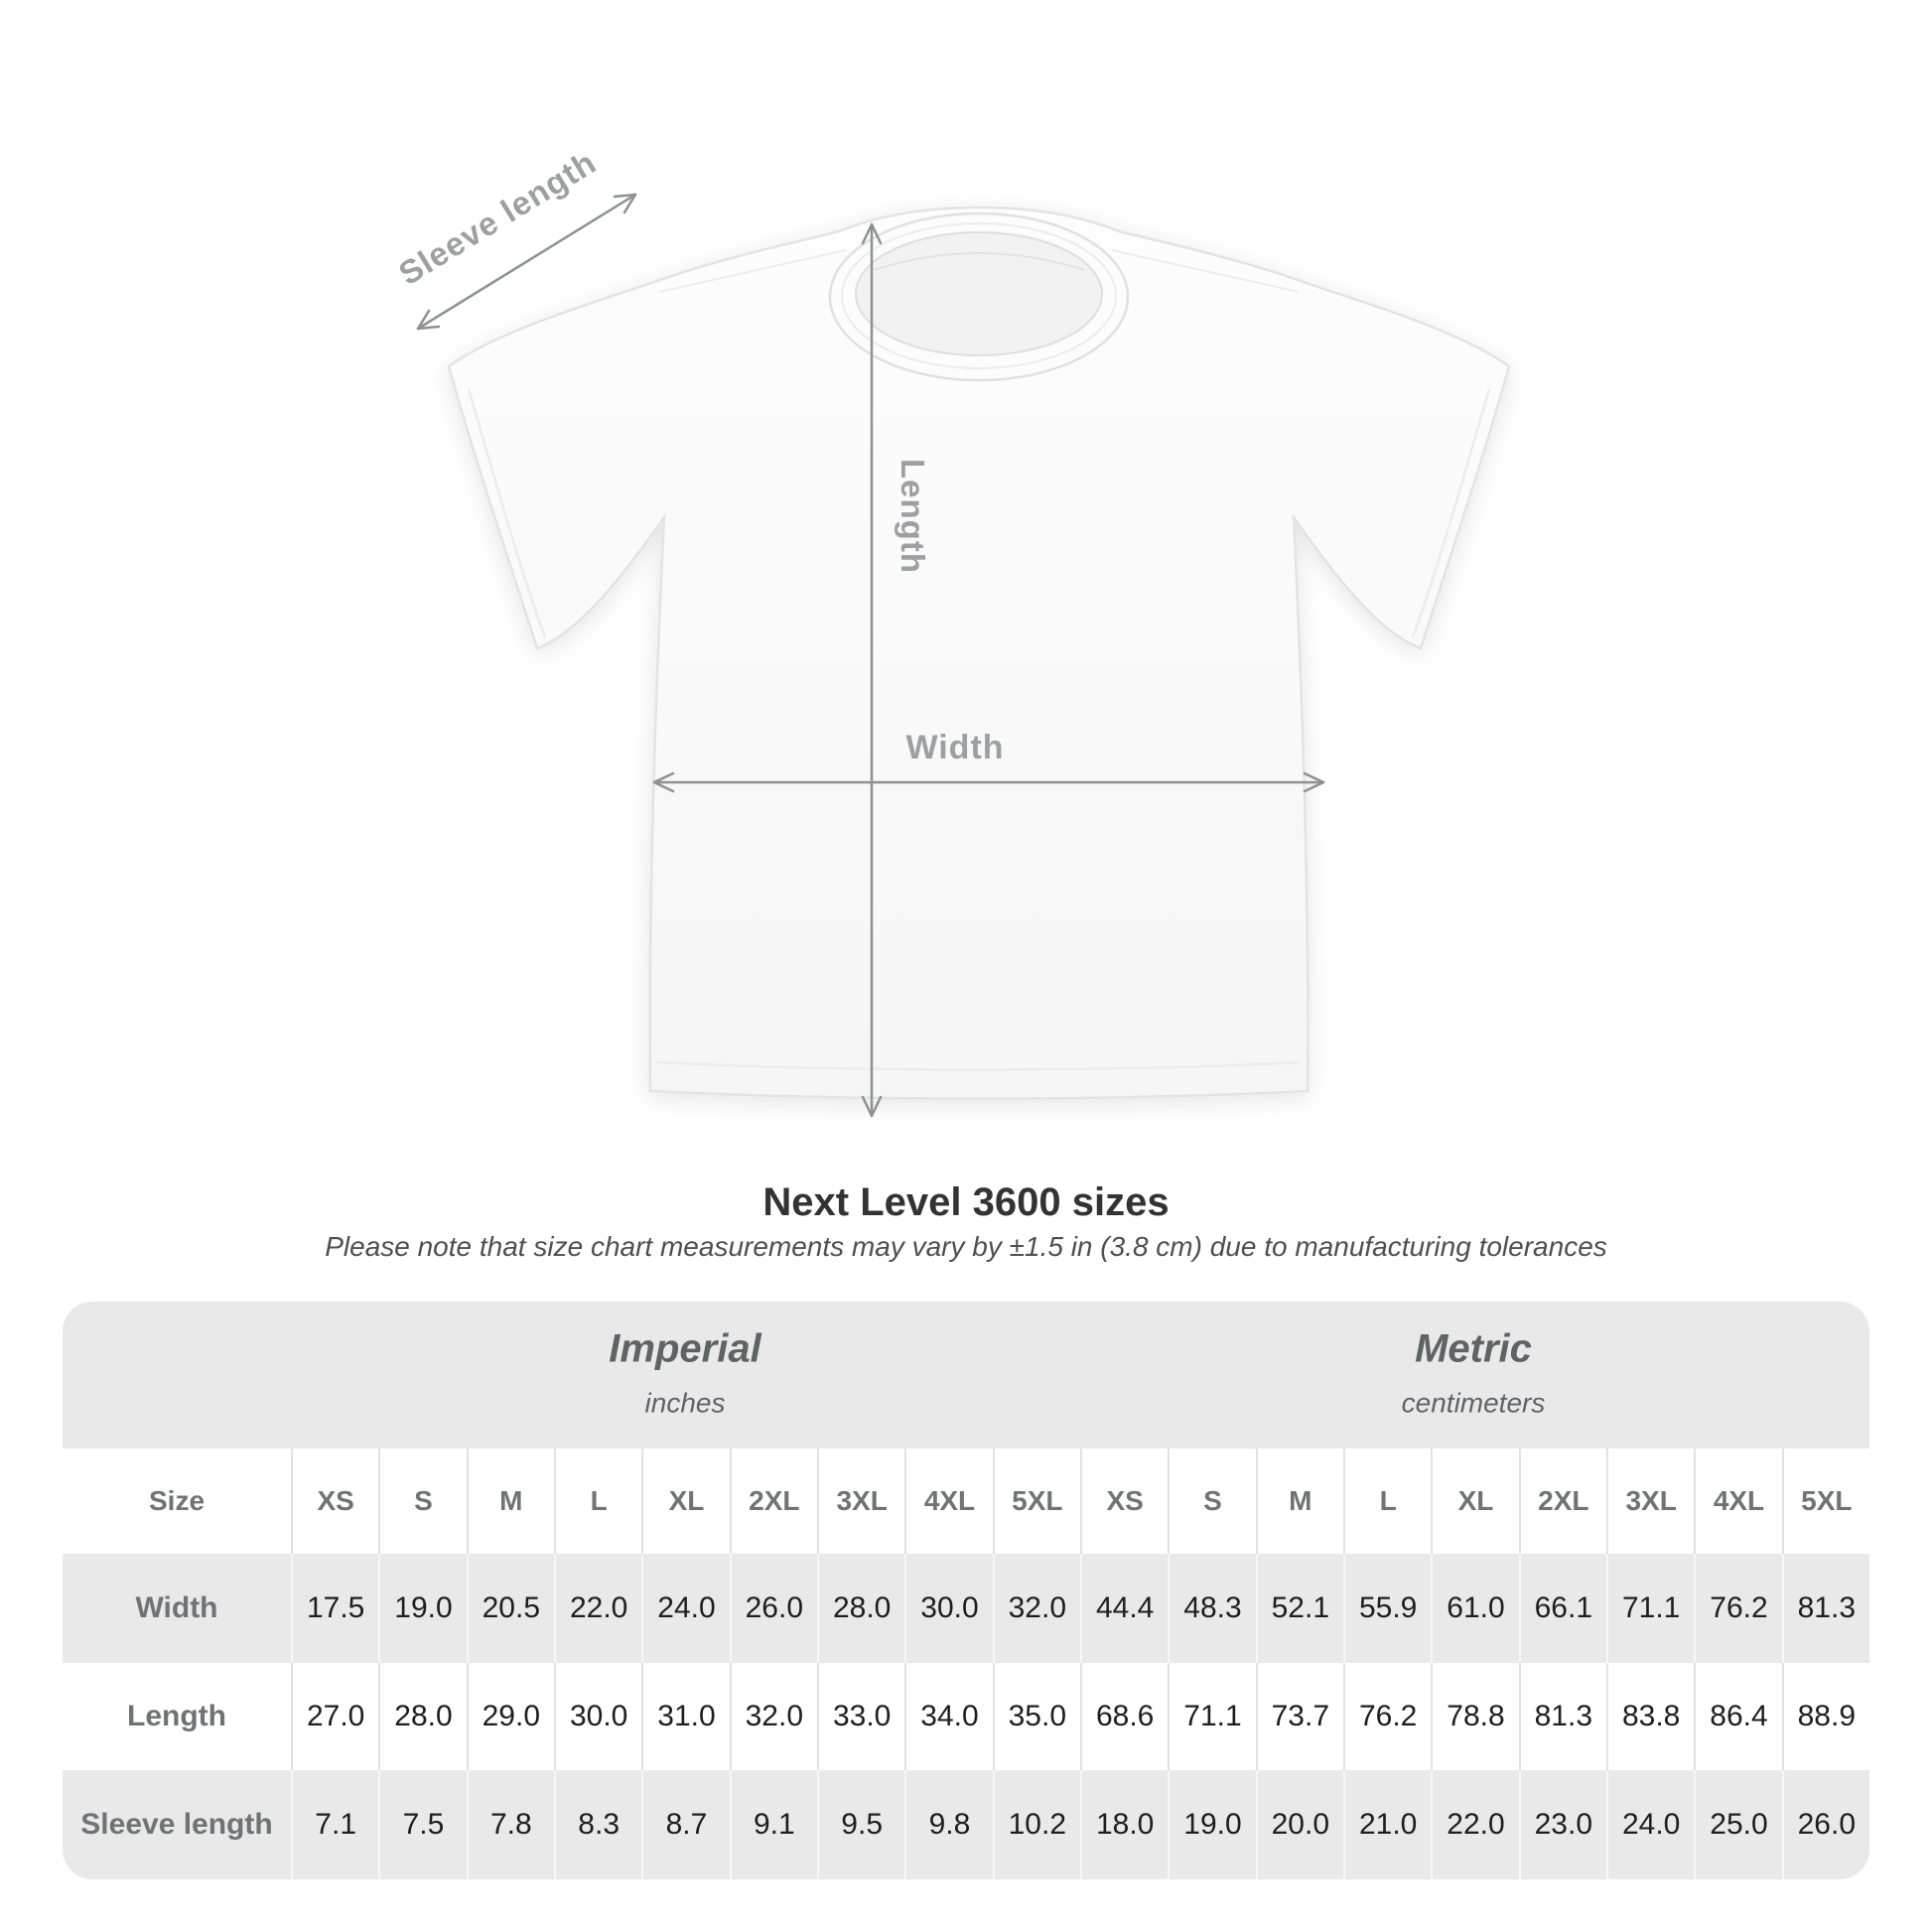 Image resolution: width=1932 pixels, height=1932 pixels. What do you see at coordinates (686, 1717) in the screenshot?
I see `table-cell: 31.0` at bounding box center [686, 1717].